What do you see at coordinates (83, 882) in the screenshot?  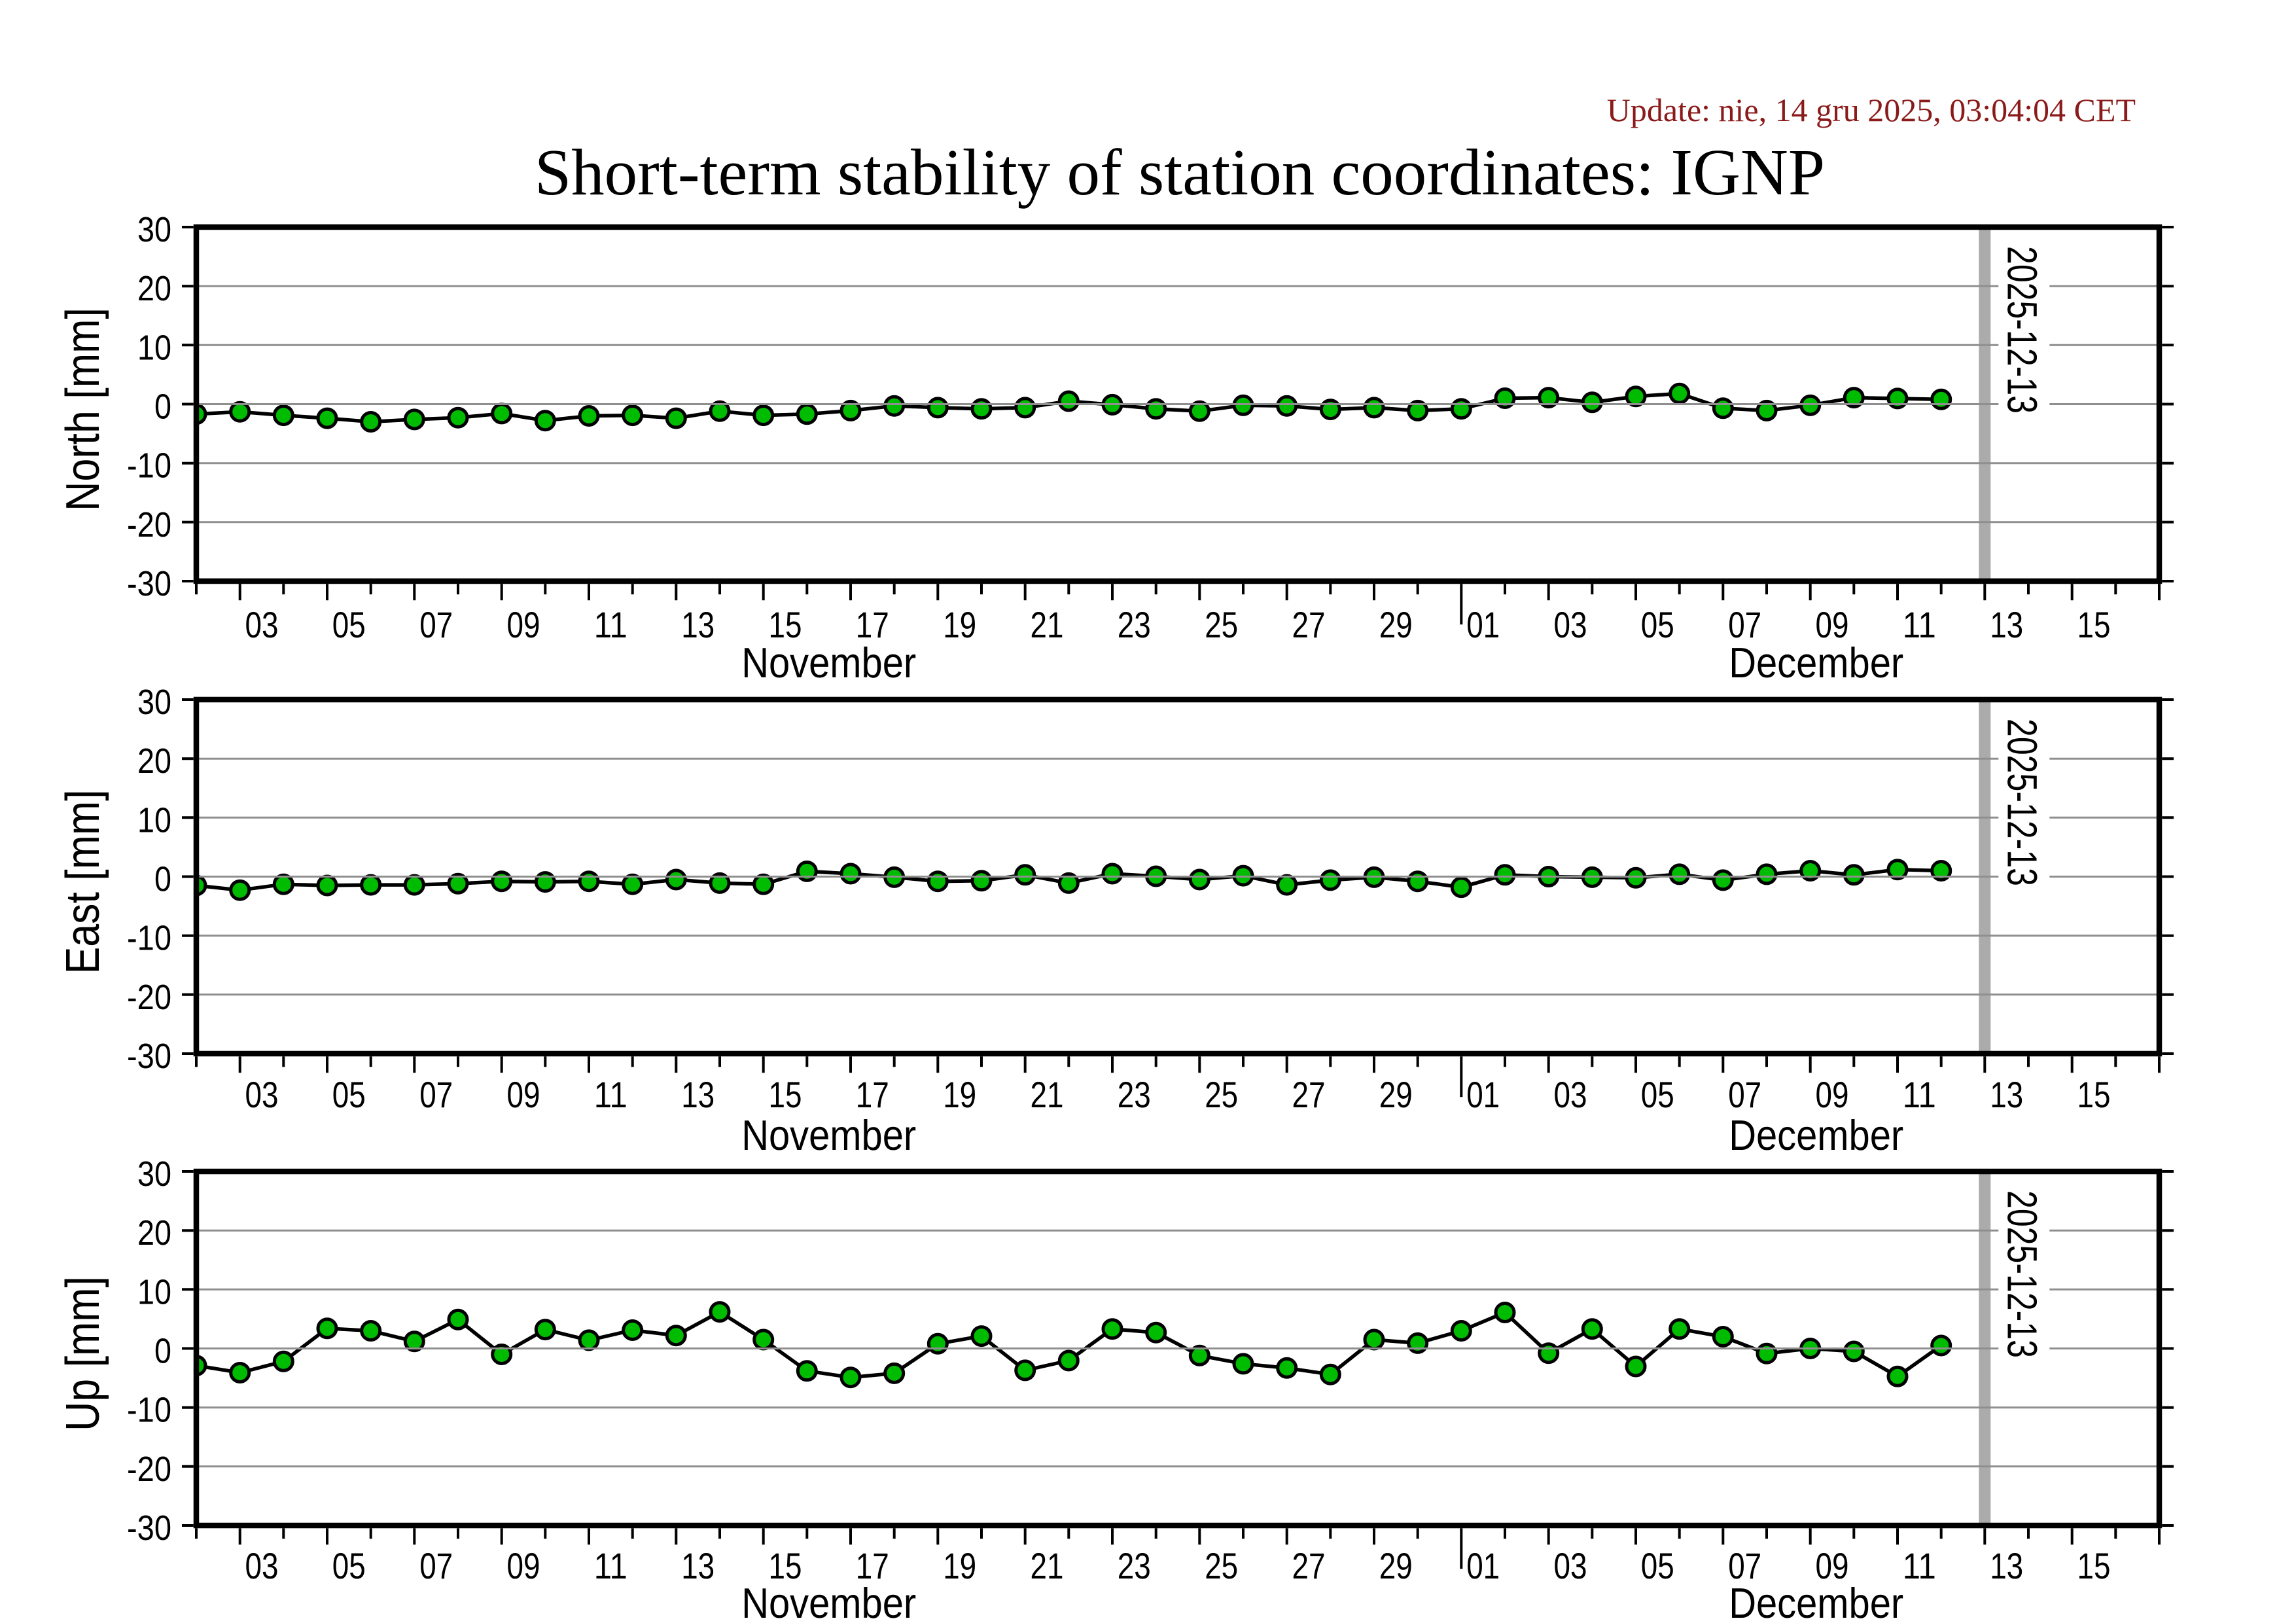 I see `svg-text: East [mm]` at bounding box center [83, 882].